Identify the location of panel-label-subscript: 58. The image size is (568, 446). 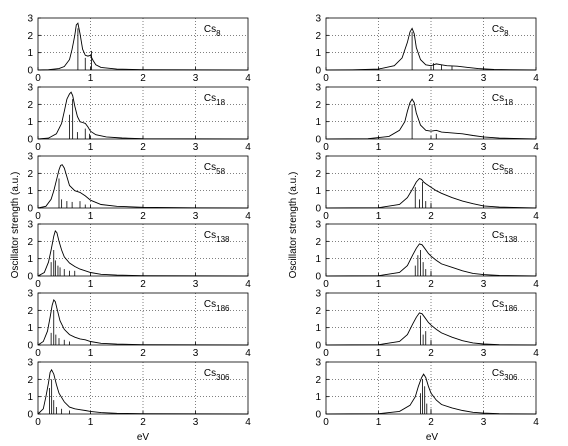
(508, 171).